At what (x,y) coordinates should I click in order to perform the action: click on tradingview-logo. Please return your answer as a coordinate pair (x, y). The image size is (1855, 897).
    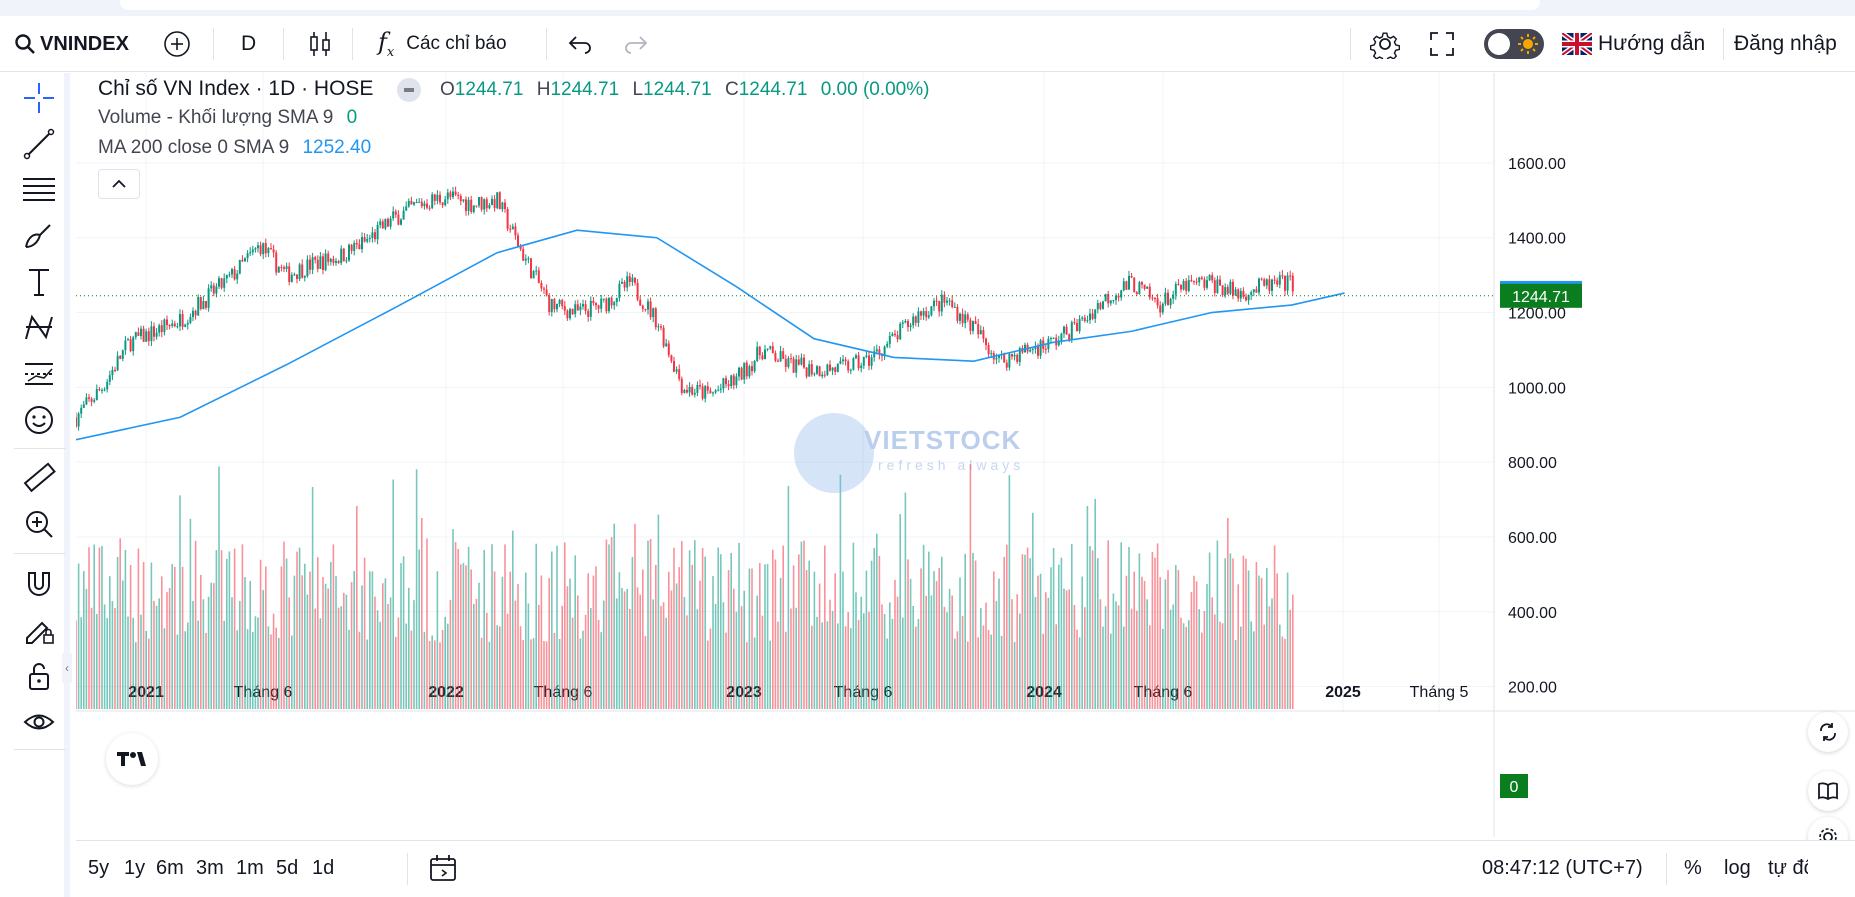
    Looking at the image, I should click on (132, 759).